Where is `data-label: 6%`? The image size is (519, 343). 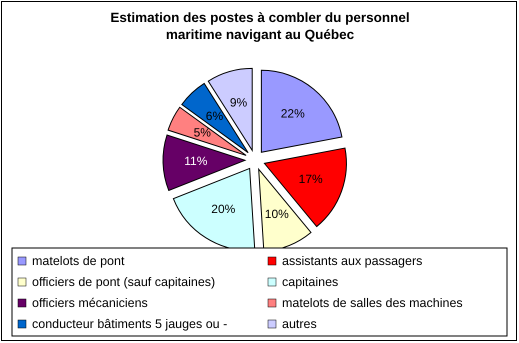 data-label: 6% is located at coordinates (215, 116).